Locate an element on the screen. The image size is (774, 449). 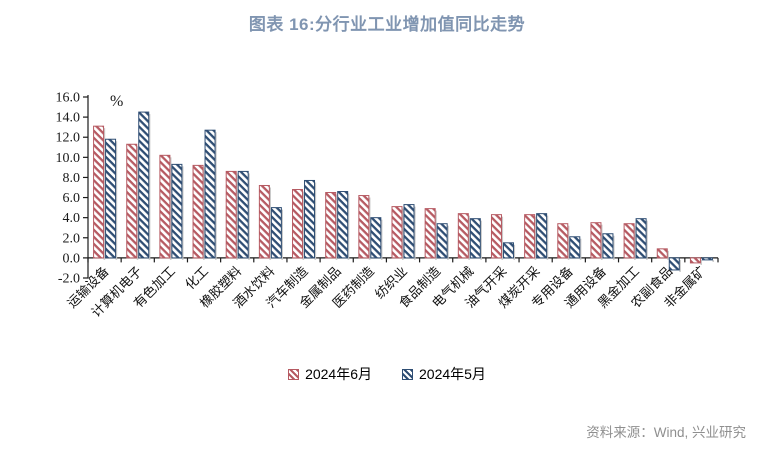
bar-s1-c10 is located at coordinates (442, 241).